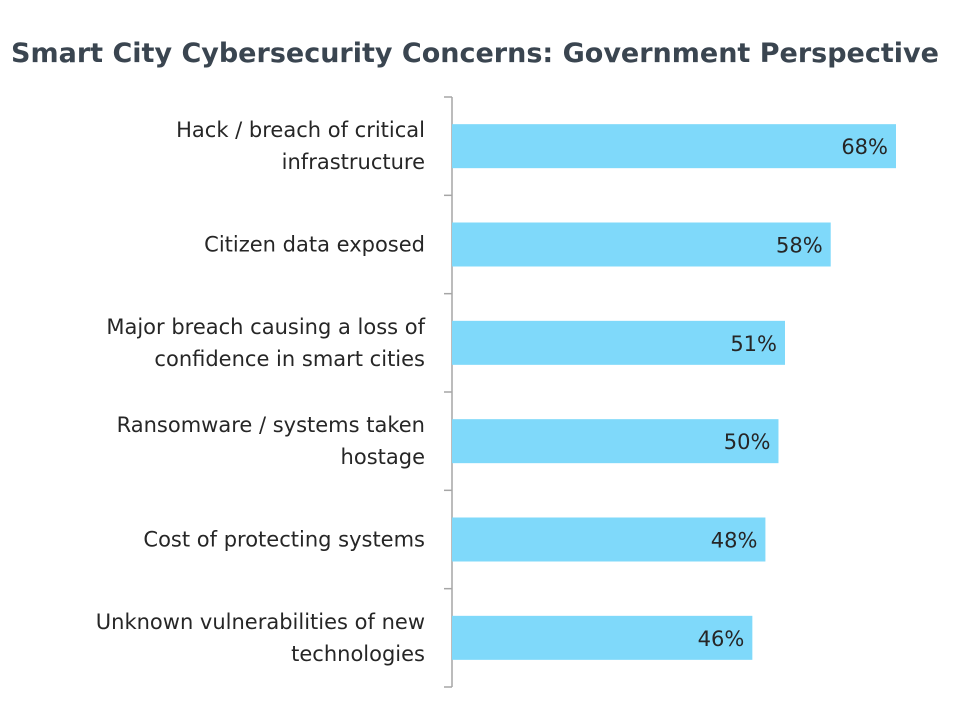  I want to click on bar-value-label: 58%, so click(799, 246).